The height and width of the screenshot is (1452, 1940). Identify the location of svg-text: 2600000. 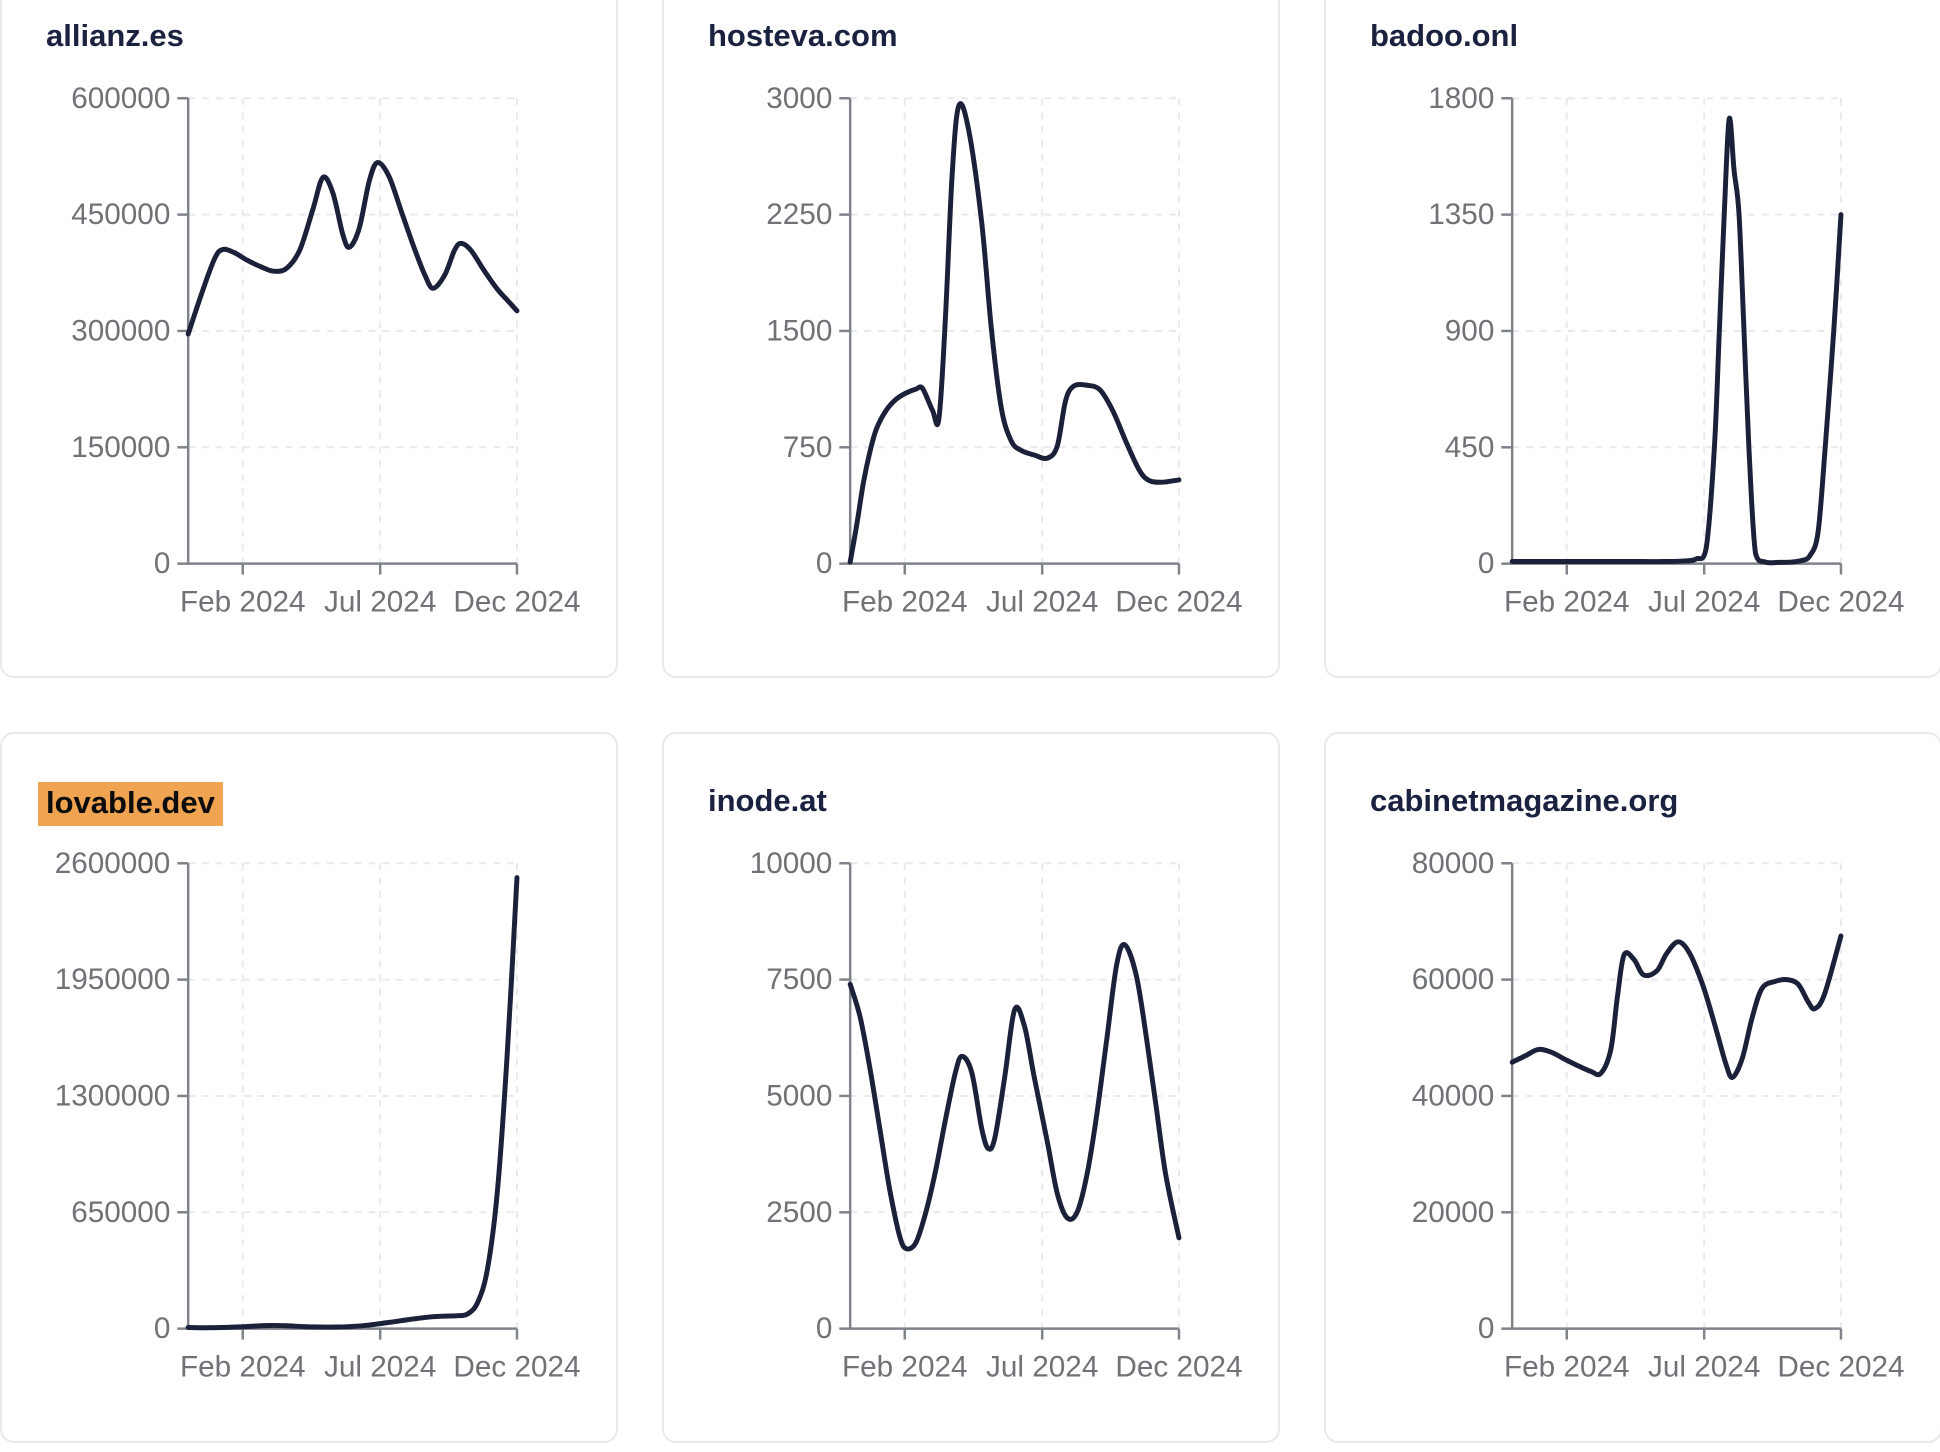
(113, 863).